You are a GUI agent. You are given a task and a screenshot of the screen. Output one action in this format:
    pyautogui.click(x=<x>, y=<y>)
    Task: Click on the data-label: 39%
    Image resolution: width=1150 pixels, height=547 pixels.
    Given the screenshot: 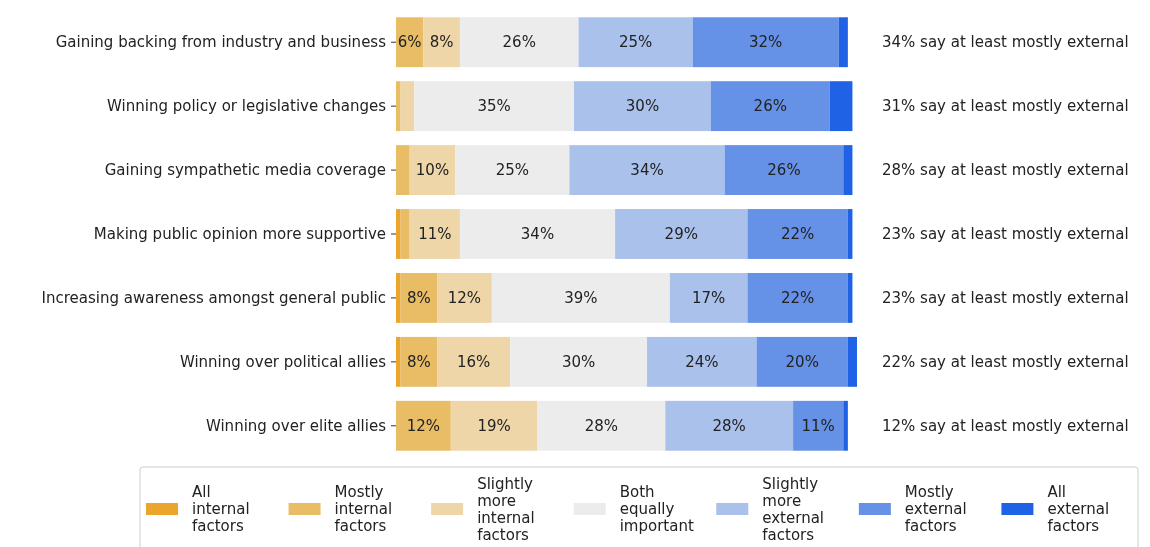 What is the action you would take?
    pyautogui.click(x=581, y=297)
    